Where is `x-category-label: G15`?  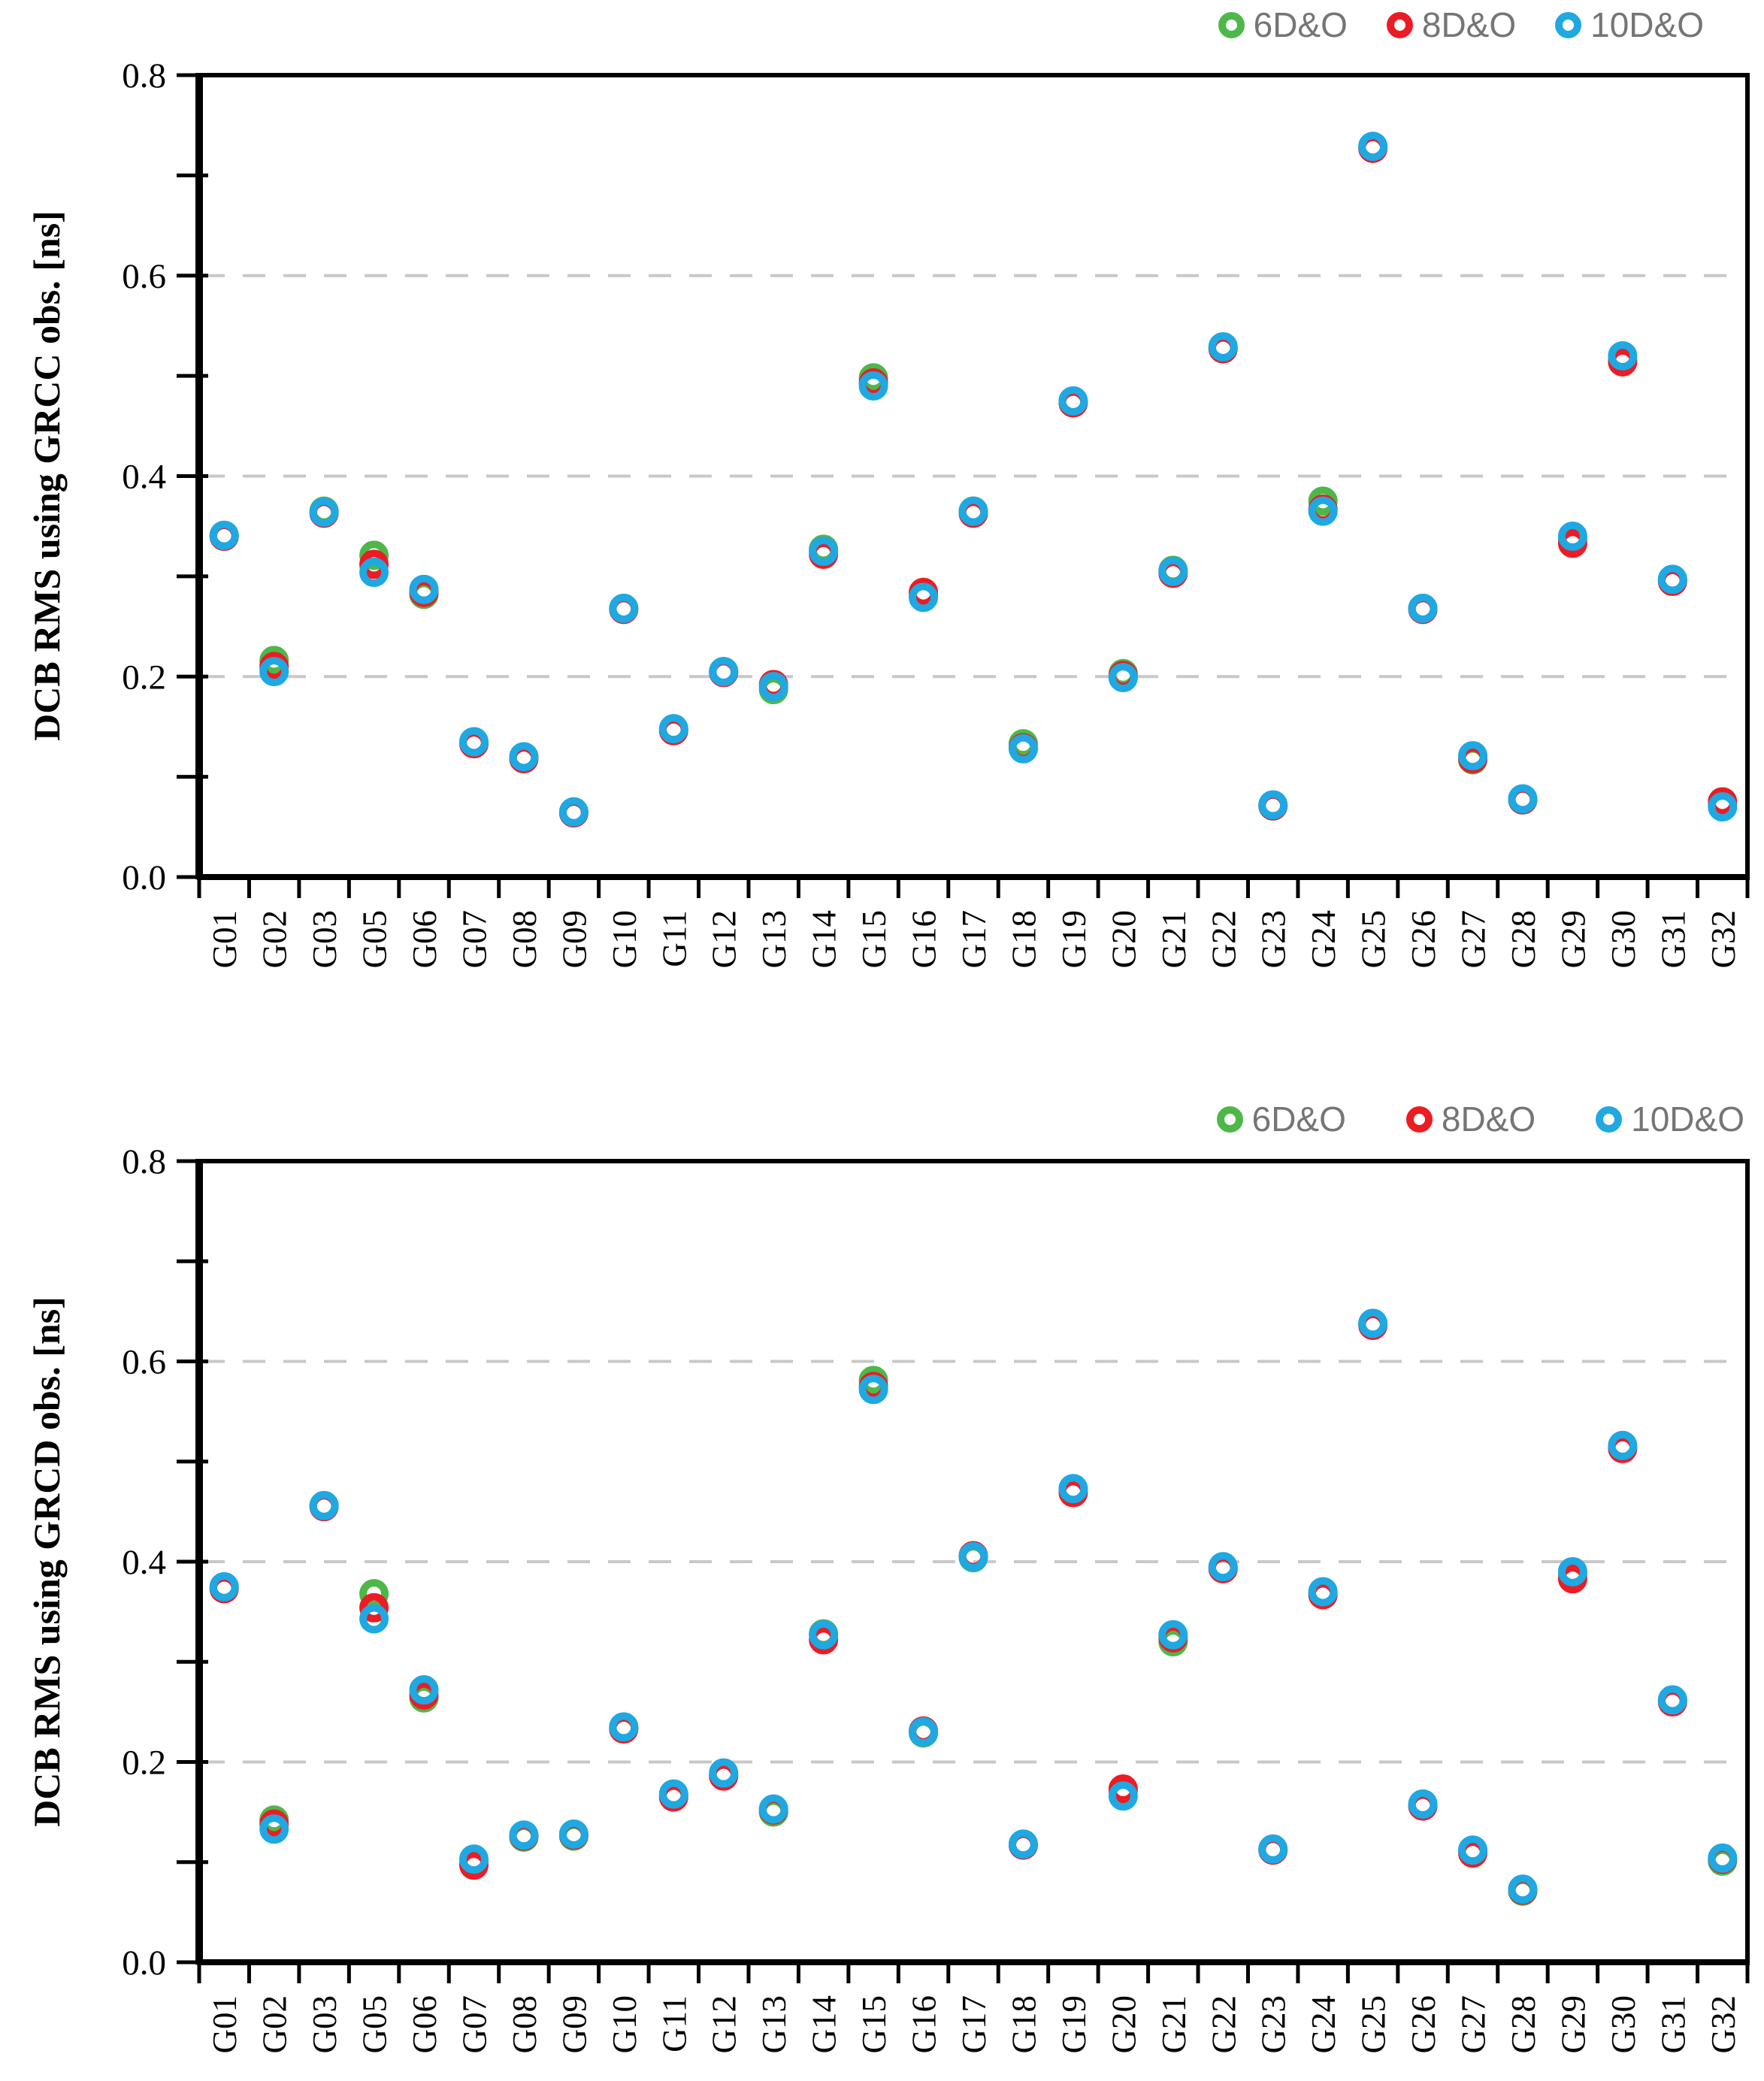
x-category-label: G15 is located at coordinates (874, 940).